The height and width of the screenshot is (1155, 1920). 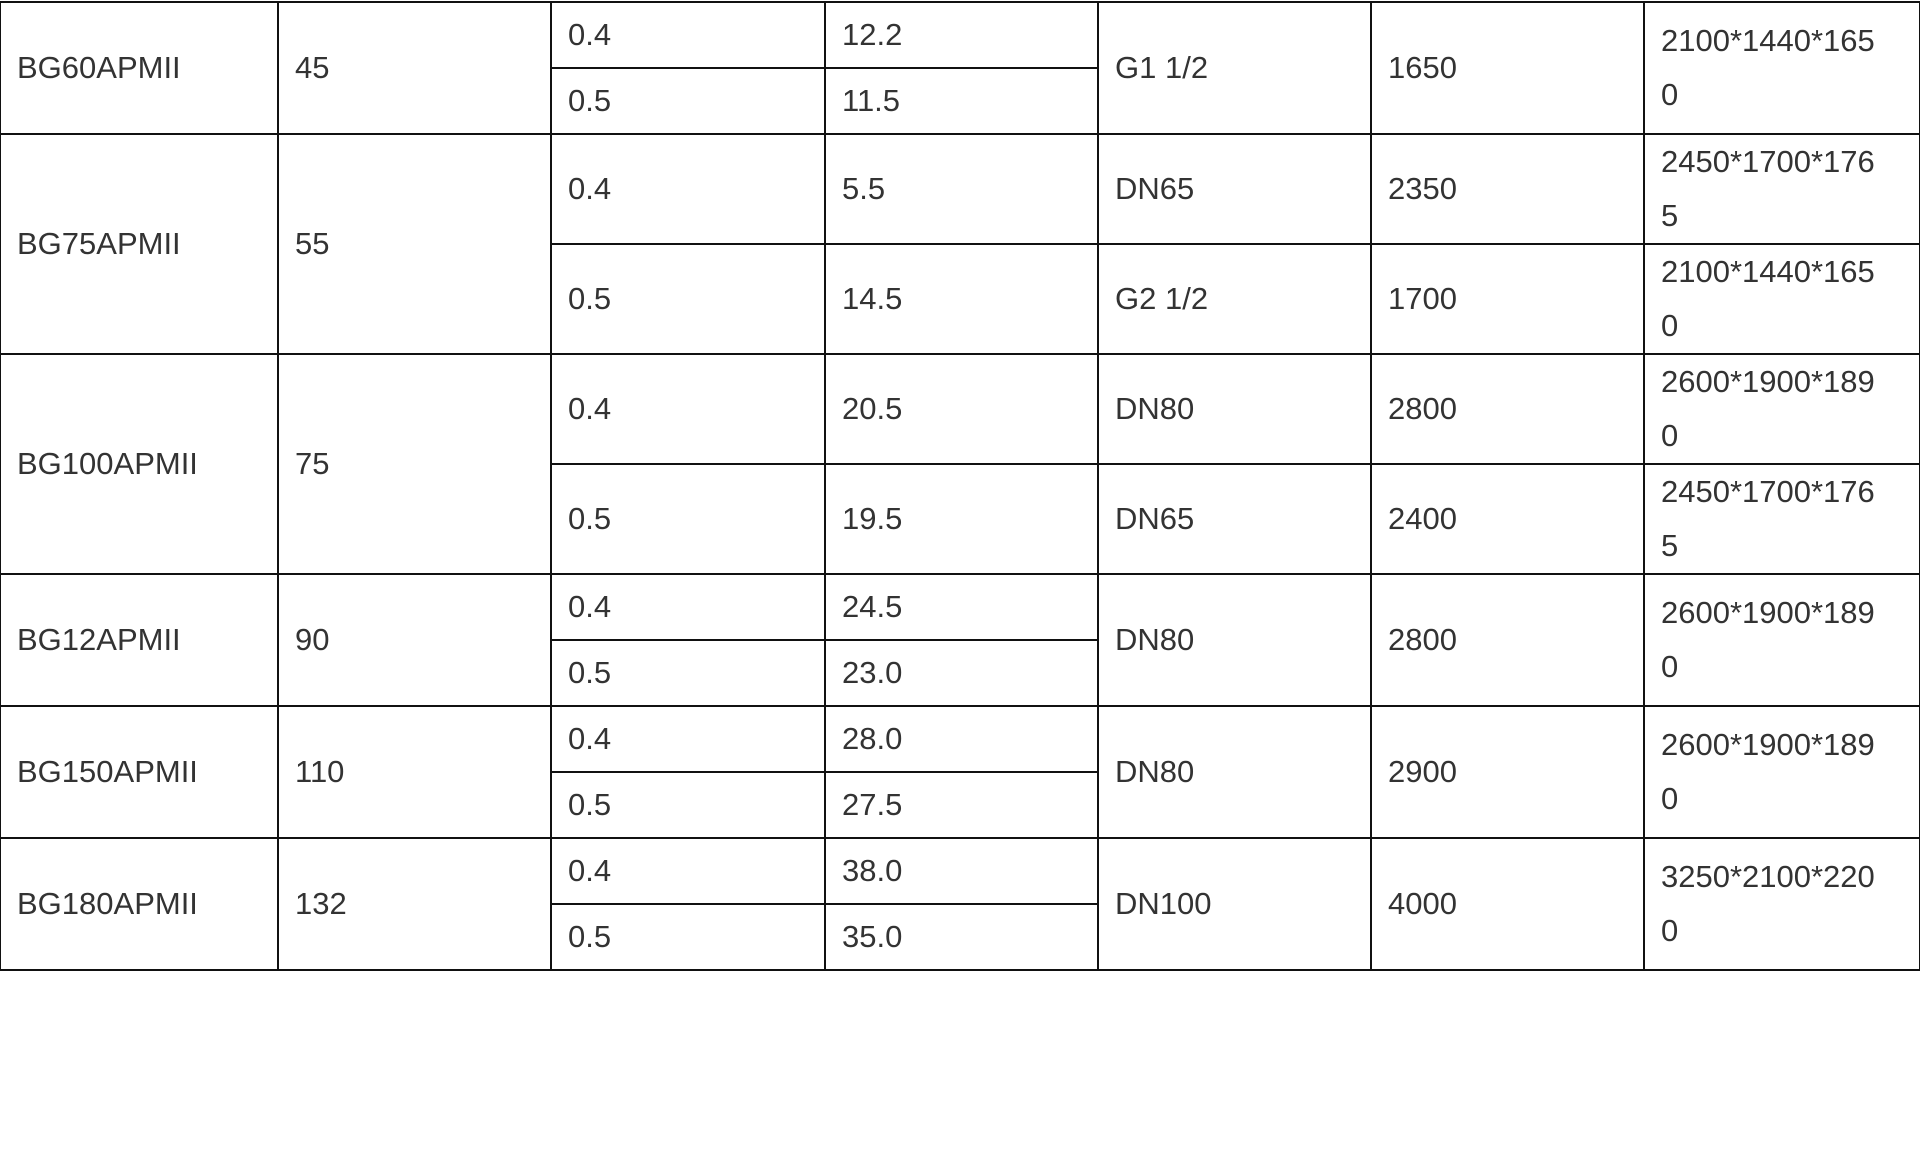 I want to click on table-row: 0.5 11.5, so click(x=960, y=101).